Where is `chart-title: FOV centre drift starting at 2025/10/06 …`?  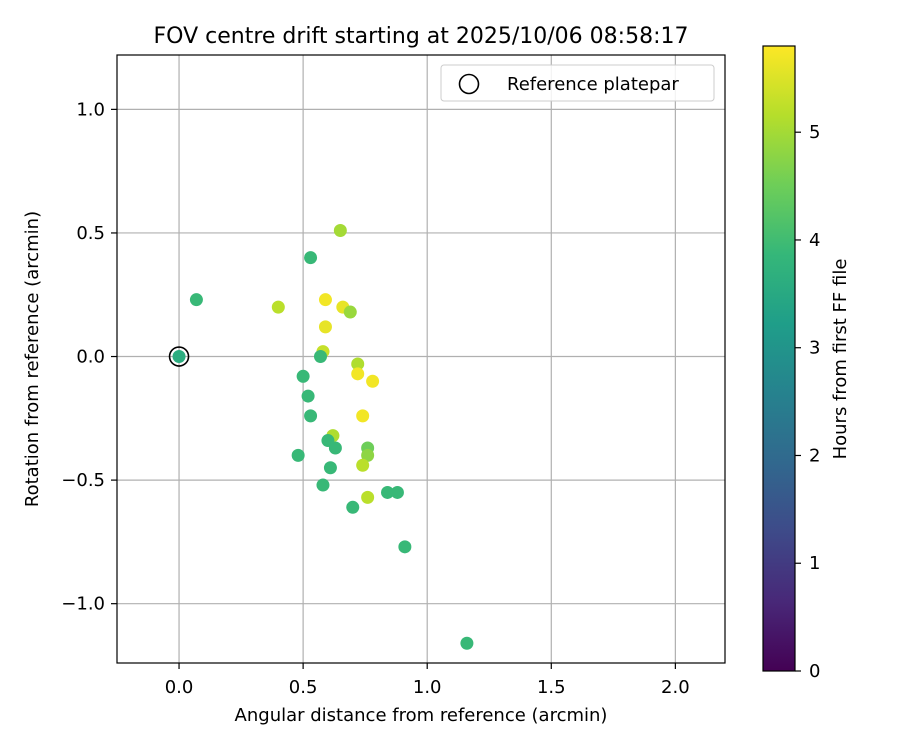
chart-title: FOV centre drift starting at 2025/10/06 … is located at coordinates (421, 36).